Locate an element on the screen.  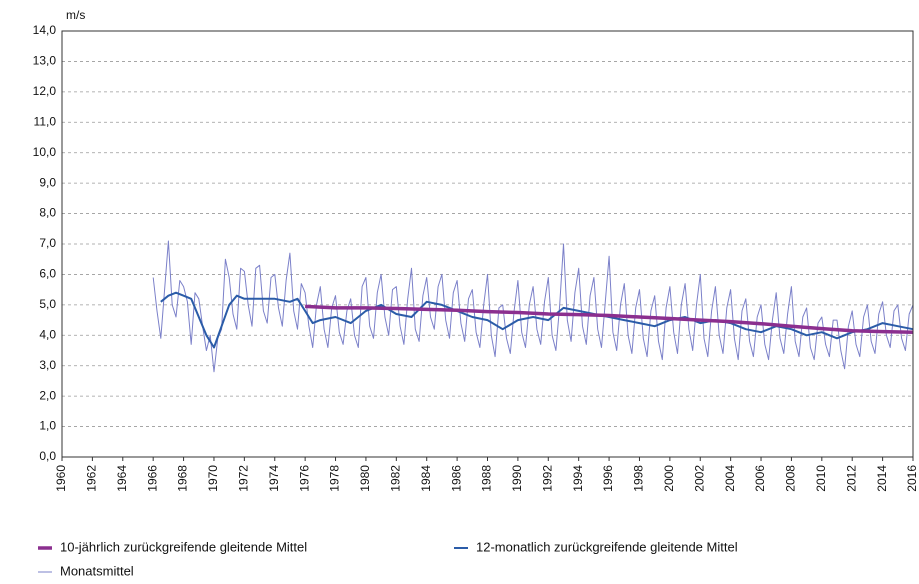
x-tick-label: 2006 is located at coordinates (760, 478).